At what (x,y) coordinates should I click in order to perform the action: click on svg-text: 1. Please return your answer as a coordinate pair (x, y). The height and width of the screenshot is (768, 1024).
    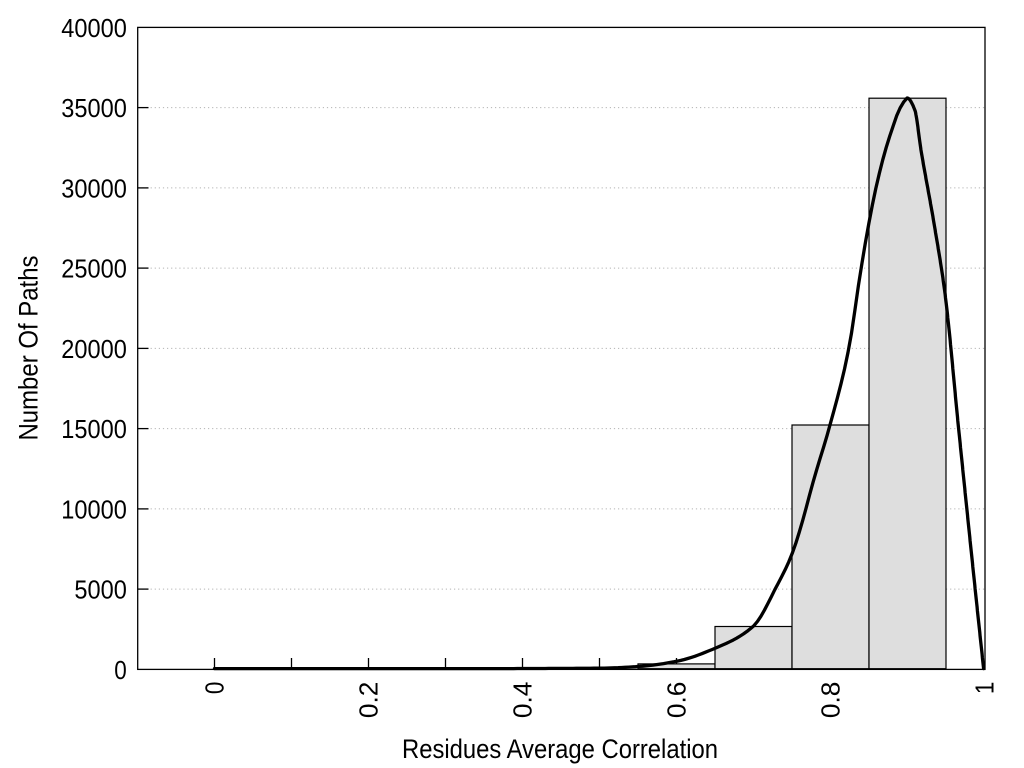
    Looking at the image, I should click on (985, 688).